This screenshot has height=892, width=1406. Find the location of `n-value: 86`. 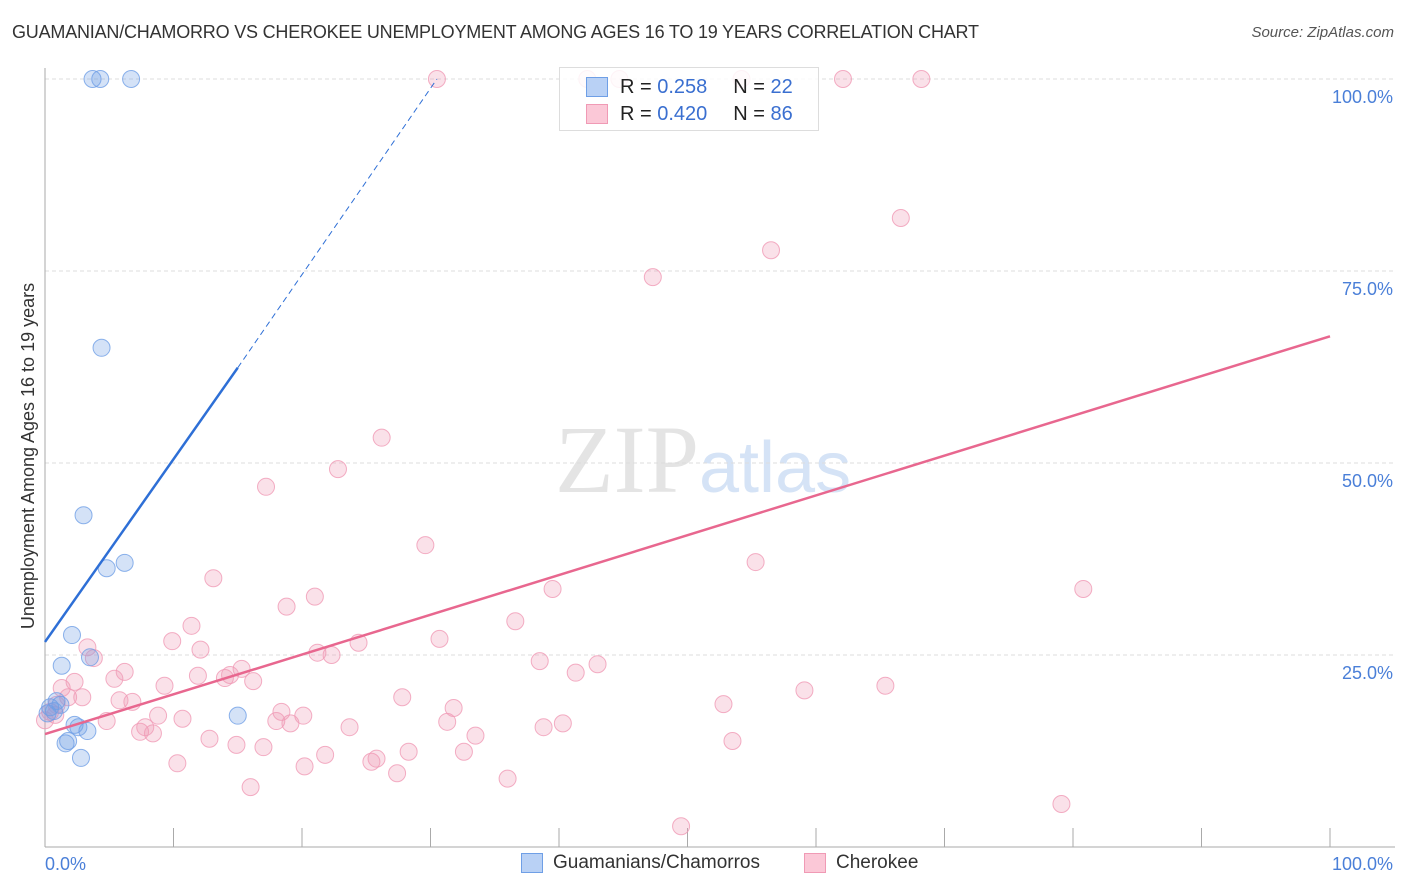

n-value: 86 is located at coordinates (781, 113).